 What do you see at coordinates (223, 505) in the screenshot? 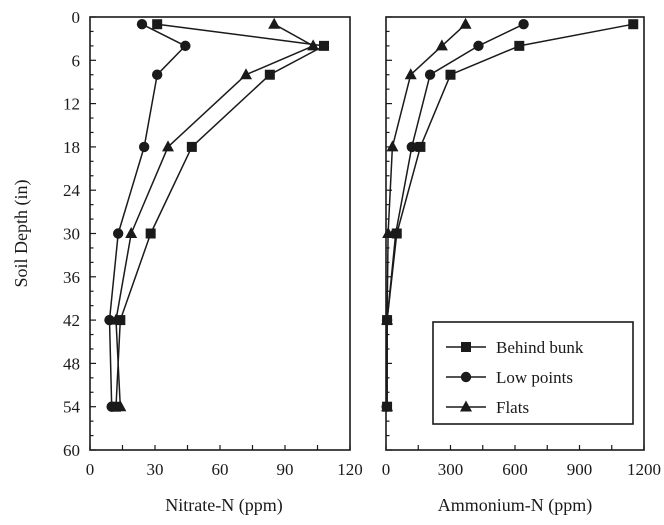
I see `x-axis-label-0: Nitrate-N (ppm)` at bounding box center [223, 505].